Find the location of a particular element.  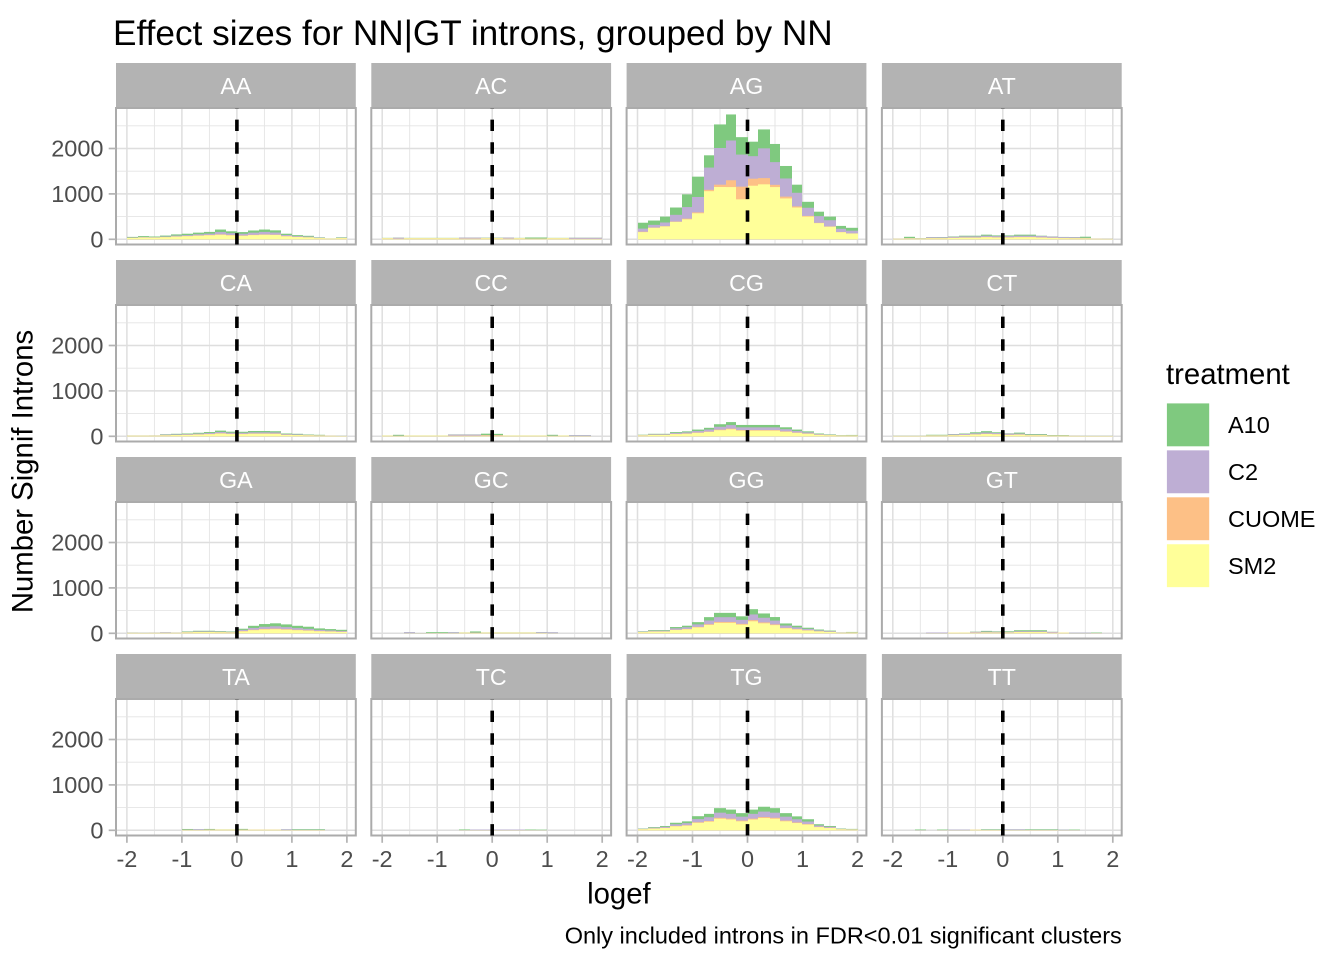

svg-text: TA is located at coordinates (236, 677).